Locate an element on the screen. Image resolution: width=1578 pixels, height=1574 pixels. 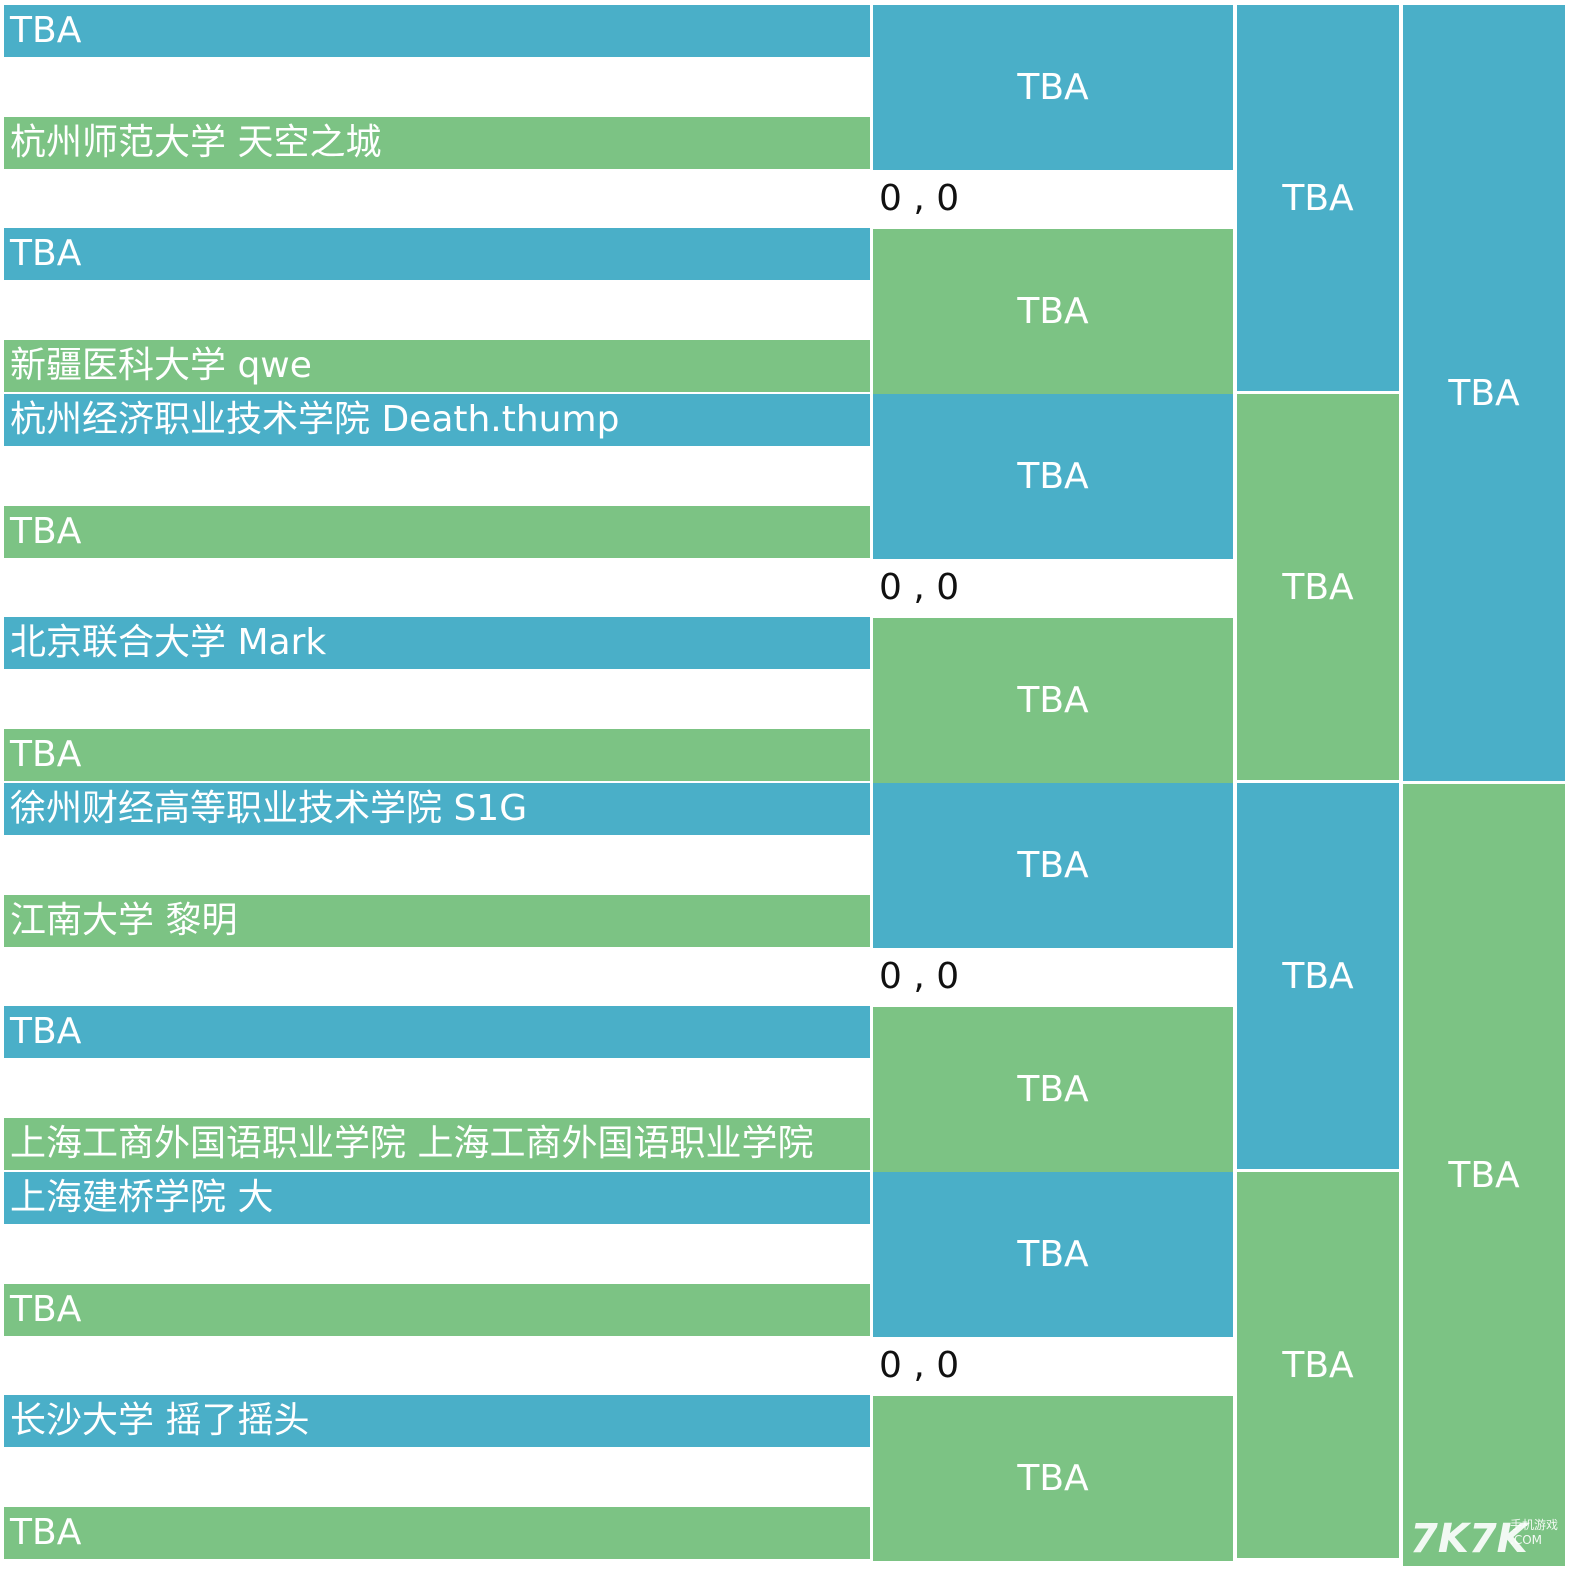
watermark-logo: 7K7K 手机游戏 .COM is located at coordinates (1484, 1539).